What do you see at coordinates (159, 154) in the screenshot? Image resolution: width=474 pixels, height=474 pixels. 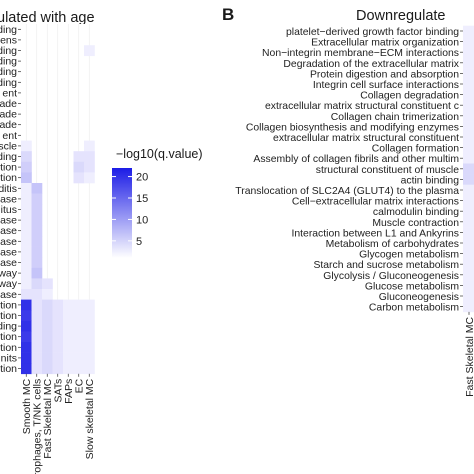 I see `colorbar-title: −log10(q.value)` at bounding box center [159, 154].